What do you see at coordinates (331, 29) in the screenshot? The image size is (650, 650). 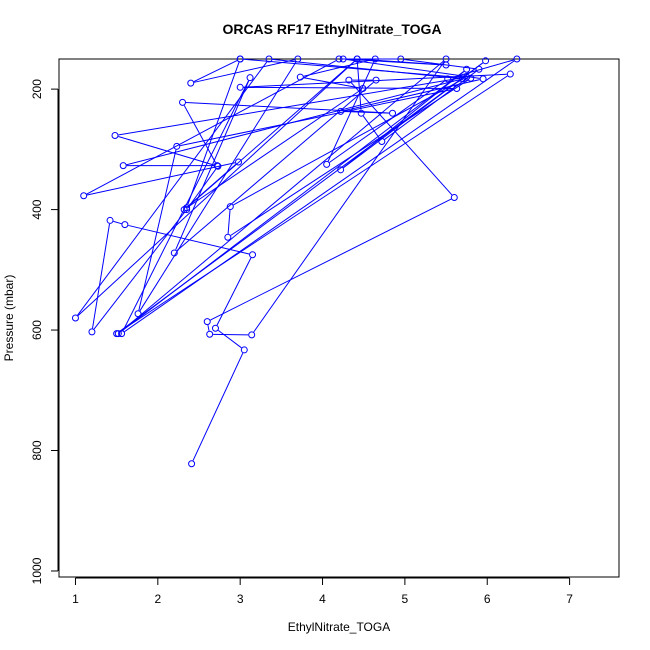 I see `chart-title: ORCAS RF17 EthylNitrate_TOGA` at bounding box center [331, 29].